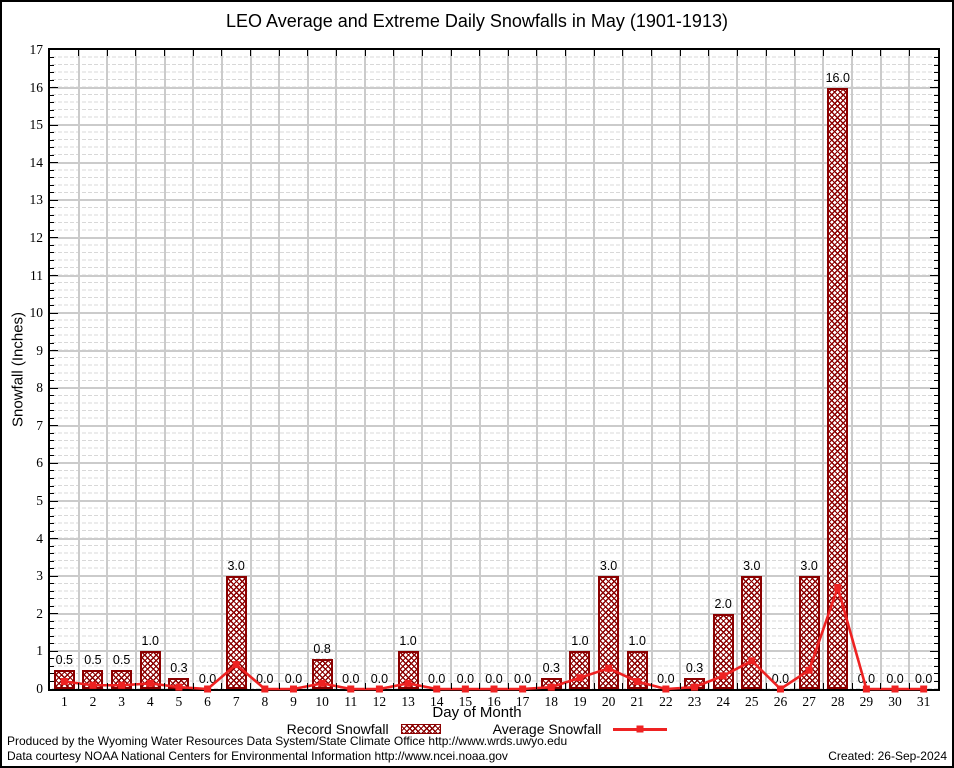 The width and height of the screenshot is (954, 768). What do you see at coordinates (551, 701) in the screenshot?
I see `x-tick-label: 18` at bounding box center [551, 701].